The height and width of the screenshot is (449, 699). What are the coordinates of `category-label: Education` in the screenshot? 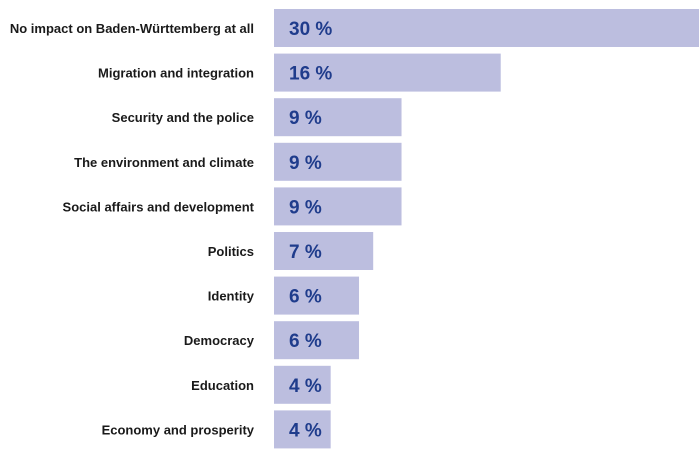 It's located at (222, 385).